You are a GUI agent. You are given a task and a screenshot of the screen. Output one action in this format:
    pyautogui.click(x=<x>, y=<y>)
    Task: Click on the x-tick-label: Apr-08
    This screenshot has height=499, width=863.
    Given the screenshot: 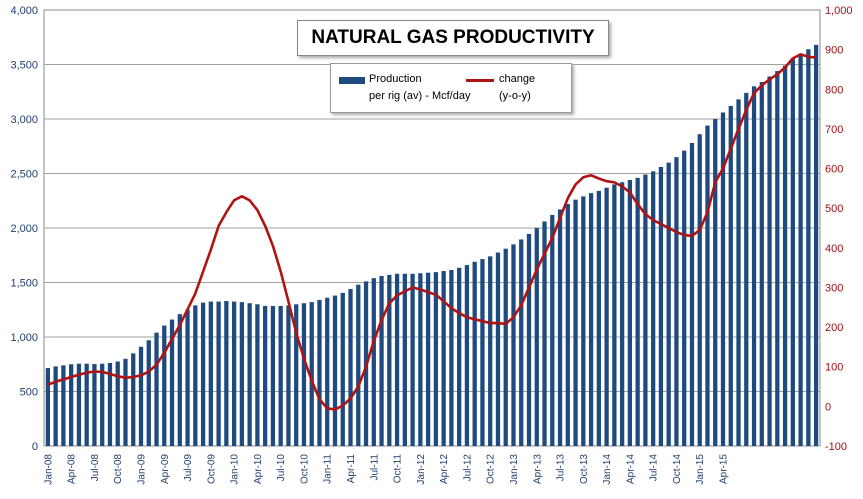 What is the action you would take?
    pyautogui.click(x=72, y=469)
    